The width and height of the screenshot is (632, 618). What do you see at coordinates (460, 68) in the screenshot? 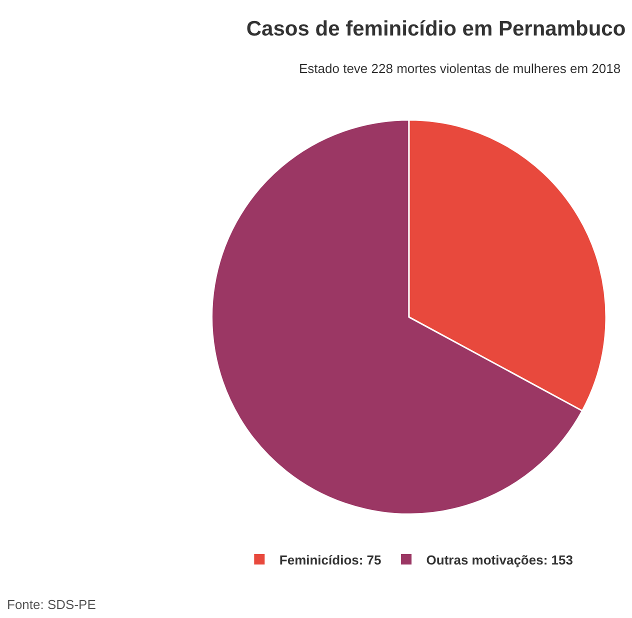
I see `chart-subtitle: Estado teve 228 mortes violentas de mulheres em 2018` at bounding box center [460, 68].